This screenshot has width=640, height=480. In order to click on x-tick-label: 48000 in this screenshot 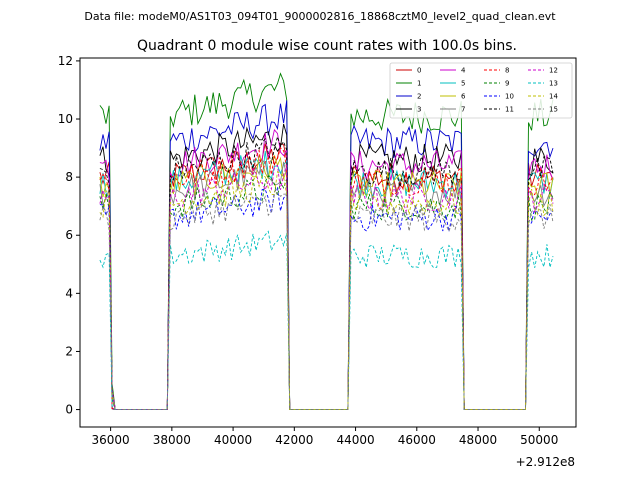, I will do `click(478, 440)`.